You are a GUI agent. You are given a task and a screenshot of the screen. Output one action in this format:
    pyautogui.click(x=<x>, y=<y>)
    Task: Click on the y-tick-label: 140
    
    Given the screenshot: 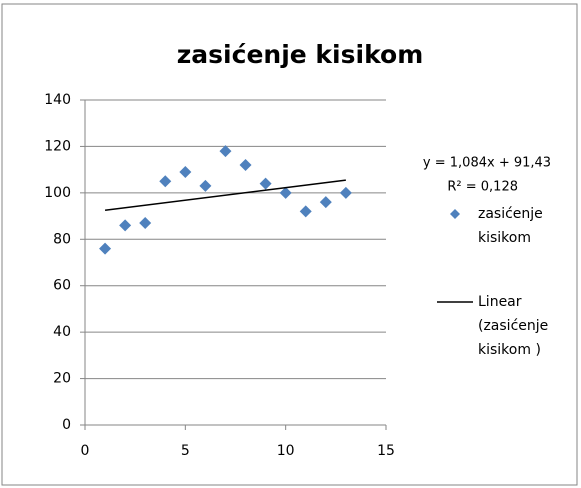 What is the action you would take?
    pyautogui.click(x=57, y=100)
    